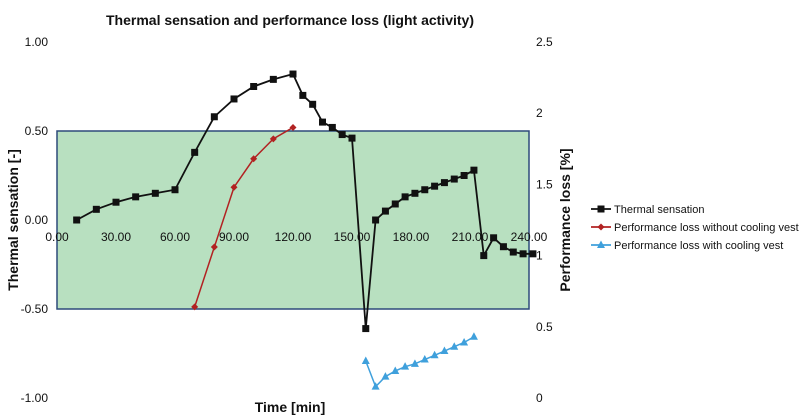 Image resolution: width=805 pixels, height=415 pixels. I want to click on y2-axis-label: Performance loss [%], so click(565, 219).